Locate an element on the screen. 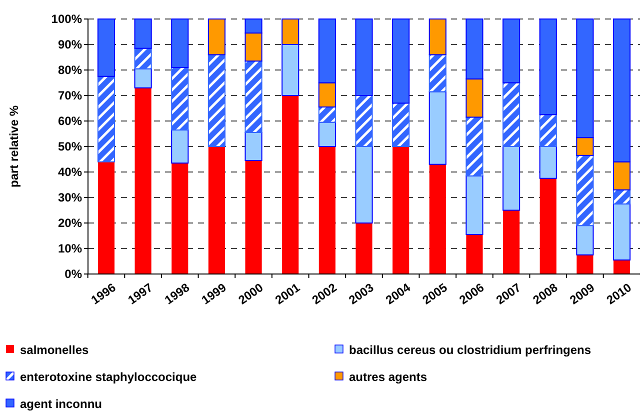 Image resolution: width=644 pixels, height=414 pixels. legend-label: bacillus cereus ou clostridium perfringens is located at coordinates (470, 350).